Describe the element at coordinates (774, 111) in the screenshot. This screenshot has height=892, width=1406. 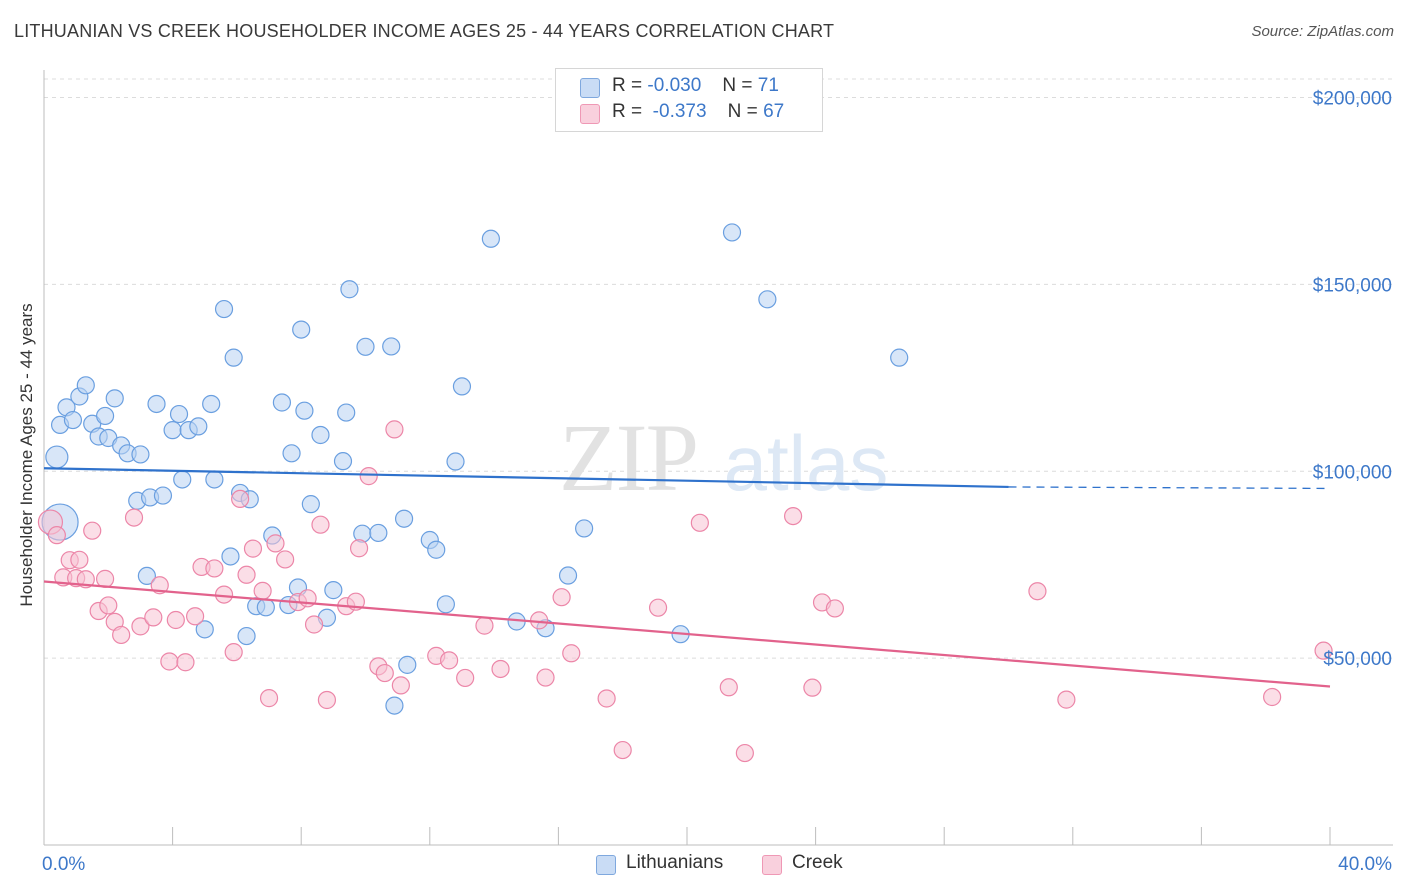
I see `legend-n-value: 67` at that location.